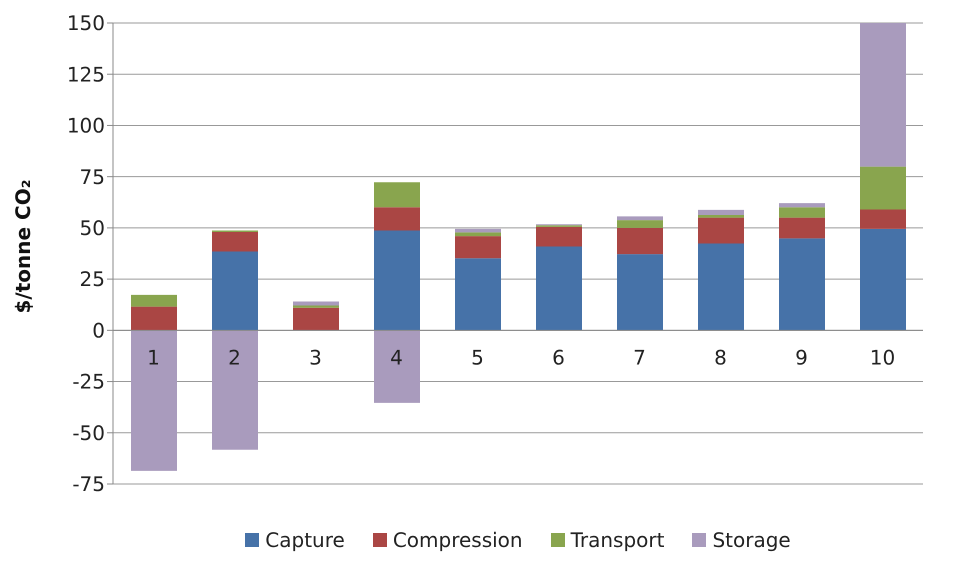  Describe the element at coordinates (305, 540) in the screenshot. I see `legend-label: Capture` at that location.